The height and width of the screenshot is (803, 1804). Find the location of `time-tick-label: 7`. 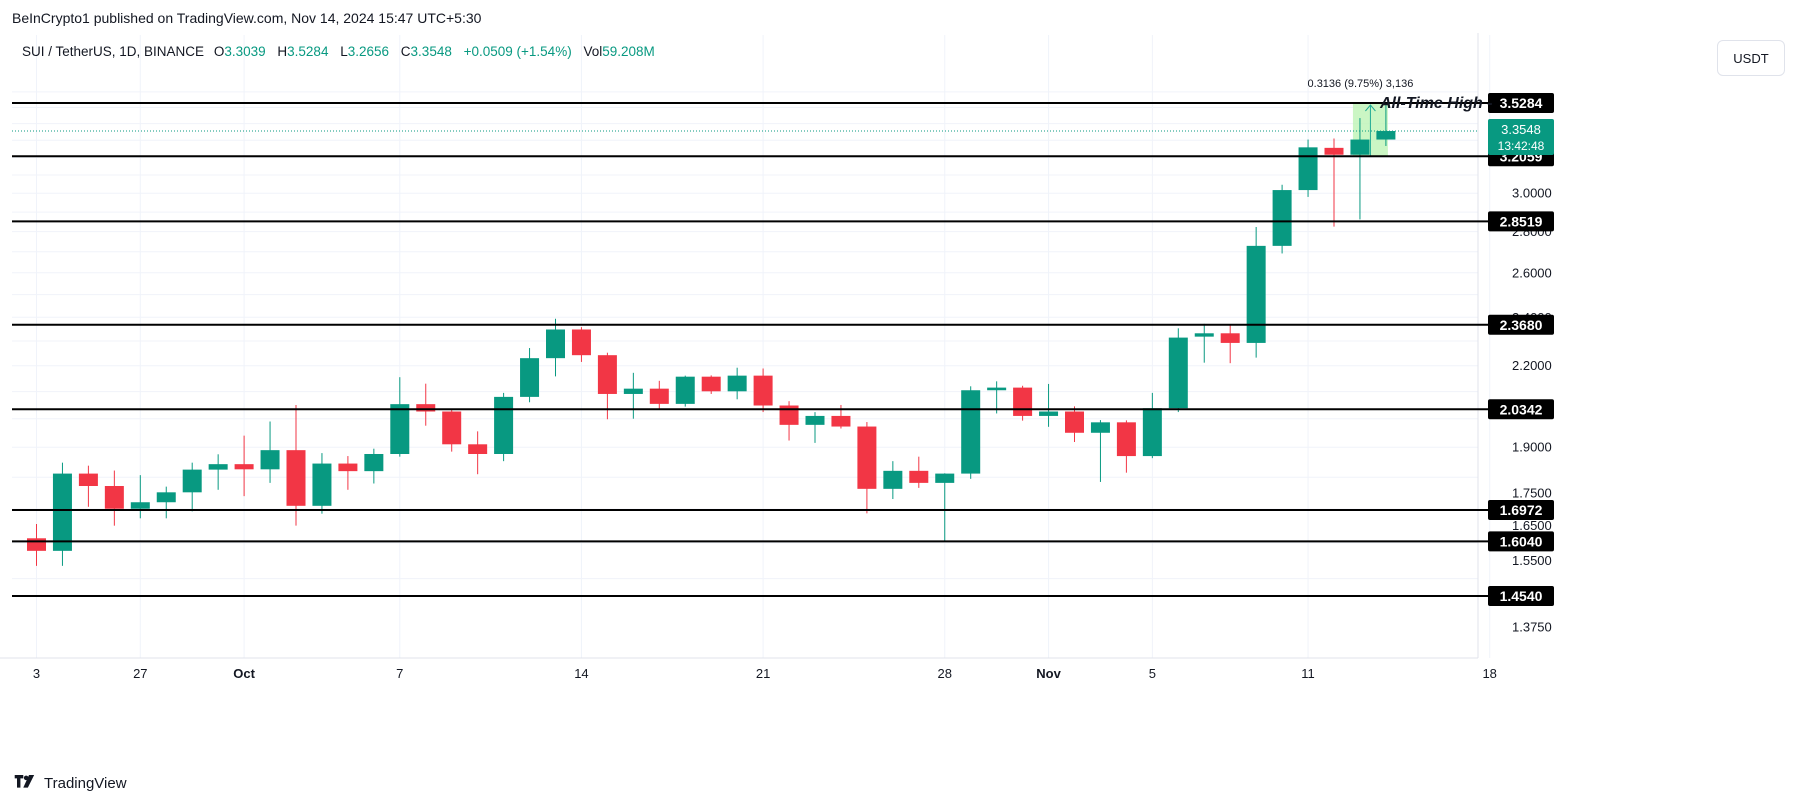

time-tick-label: 7 is located at coordinates (399, 673).